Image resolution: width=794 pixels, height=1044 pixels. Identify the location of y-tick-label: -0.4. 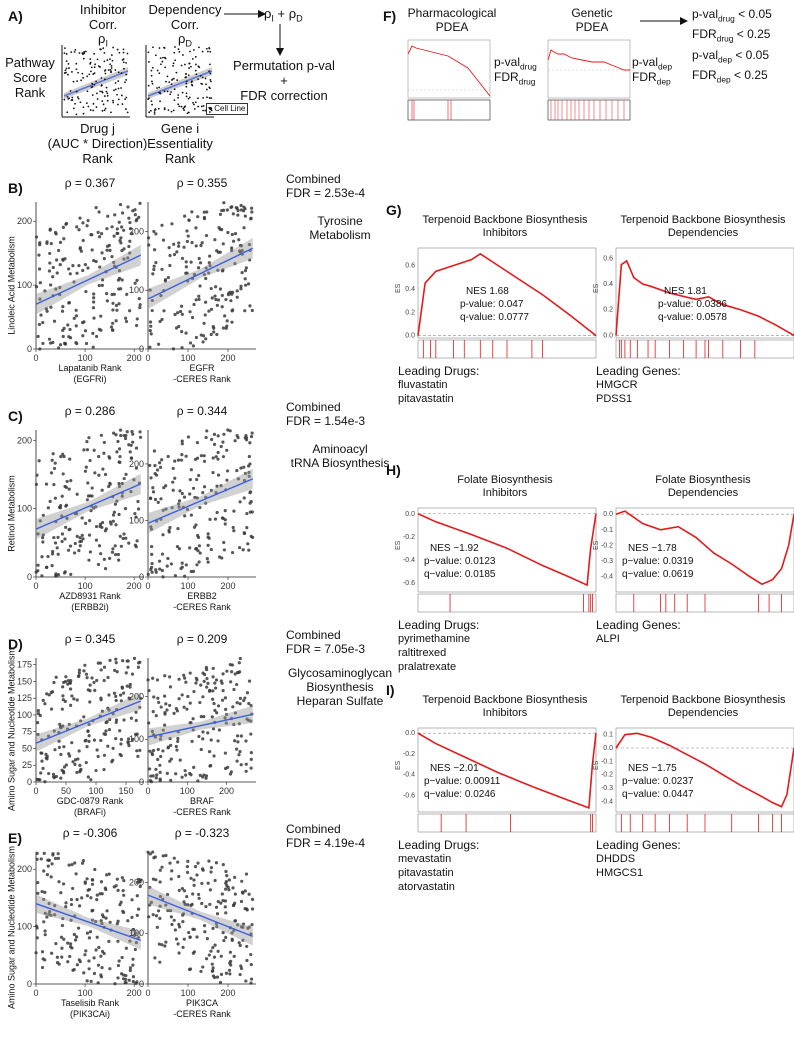
(607, 576).